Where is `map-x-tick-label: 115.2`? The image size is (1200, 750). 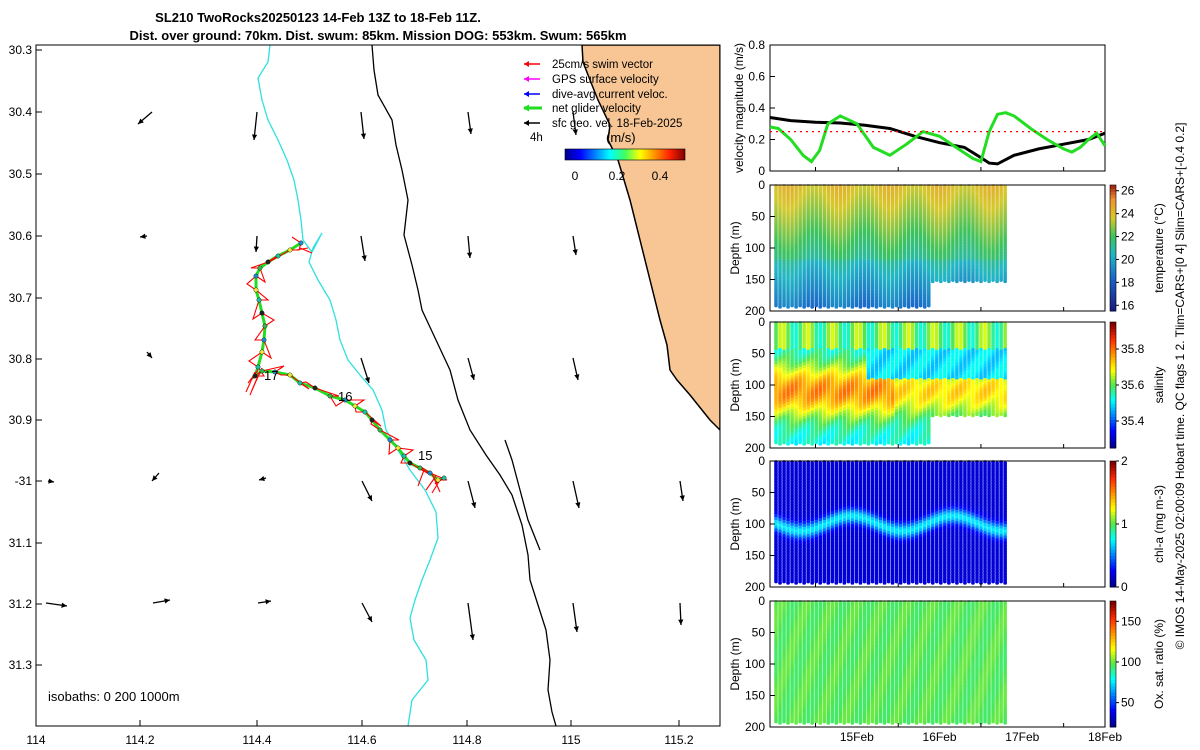
map-x-tick-label: 115.2 is located at coordinates (678, 740).